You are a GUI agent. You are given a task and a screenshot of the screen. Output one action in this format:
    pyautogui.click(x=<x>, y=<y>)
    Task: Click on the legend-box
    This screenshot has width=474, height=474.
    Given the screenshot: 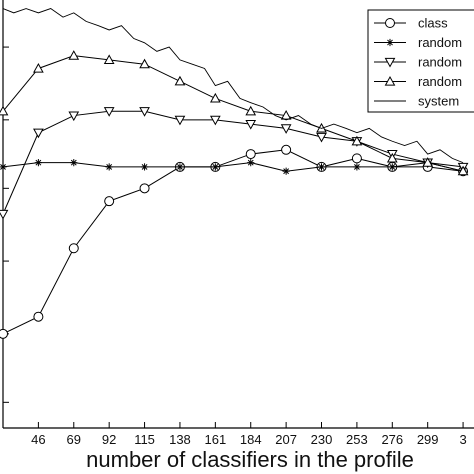 What is the action you would take?
    pyautogui.click(x=420, y=61)
    